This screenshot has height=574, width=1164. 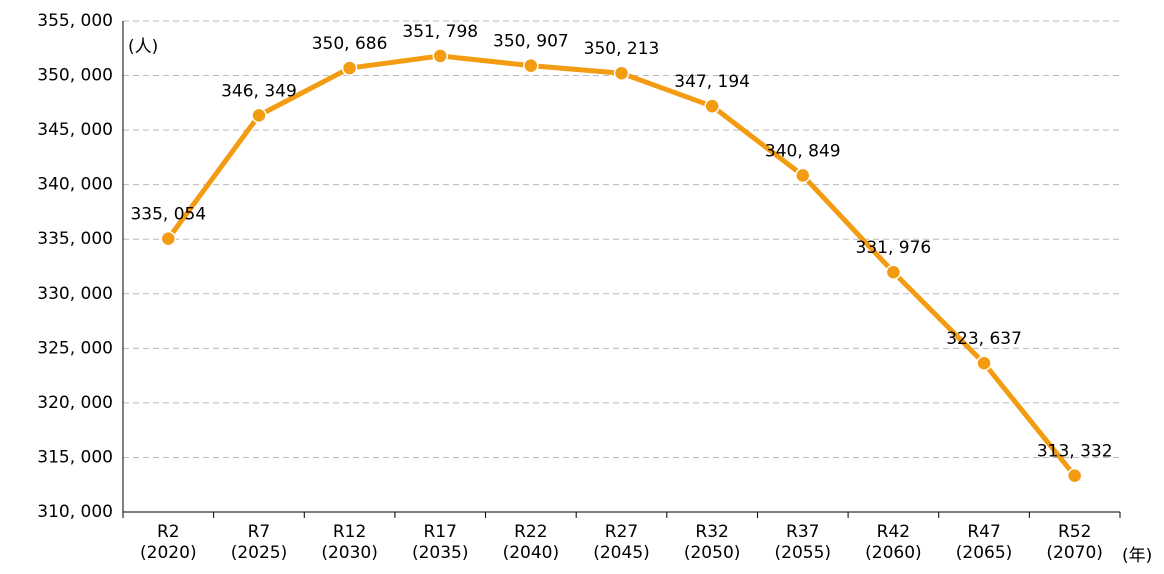 What do you see at coordinates (622, 49) in the screenshot?
I see `data-label: 350, 213` at bounding box center [622, 49].